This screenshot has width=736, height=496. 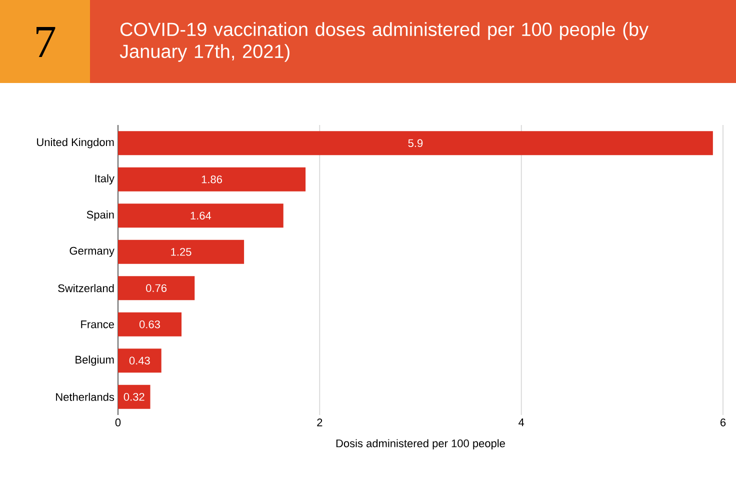 What do you see at coordinates (86, 288) in the screenshot?
I see `y-tick-label: Switzerland` at bounding box center [86, 288].